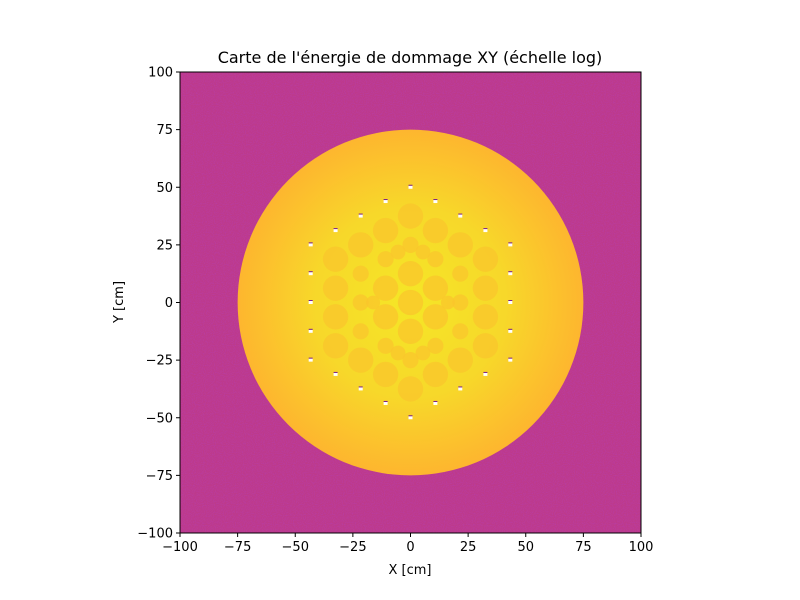 The image size is (800, 600). I want to click on x-tick-label: 0, so click(410, 547).